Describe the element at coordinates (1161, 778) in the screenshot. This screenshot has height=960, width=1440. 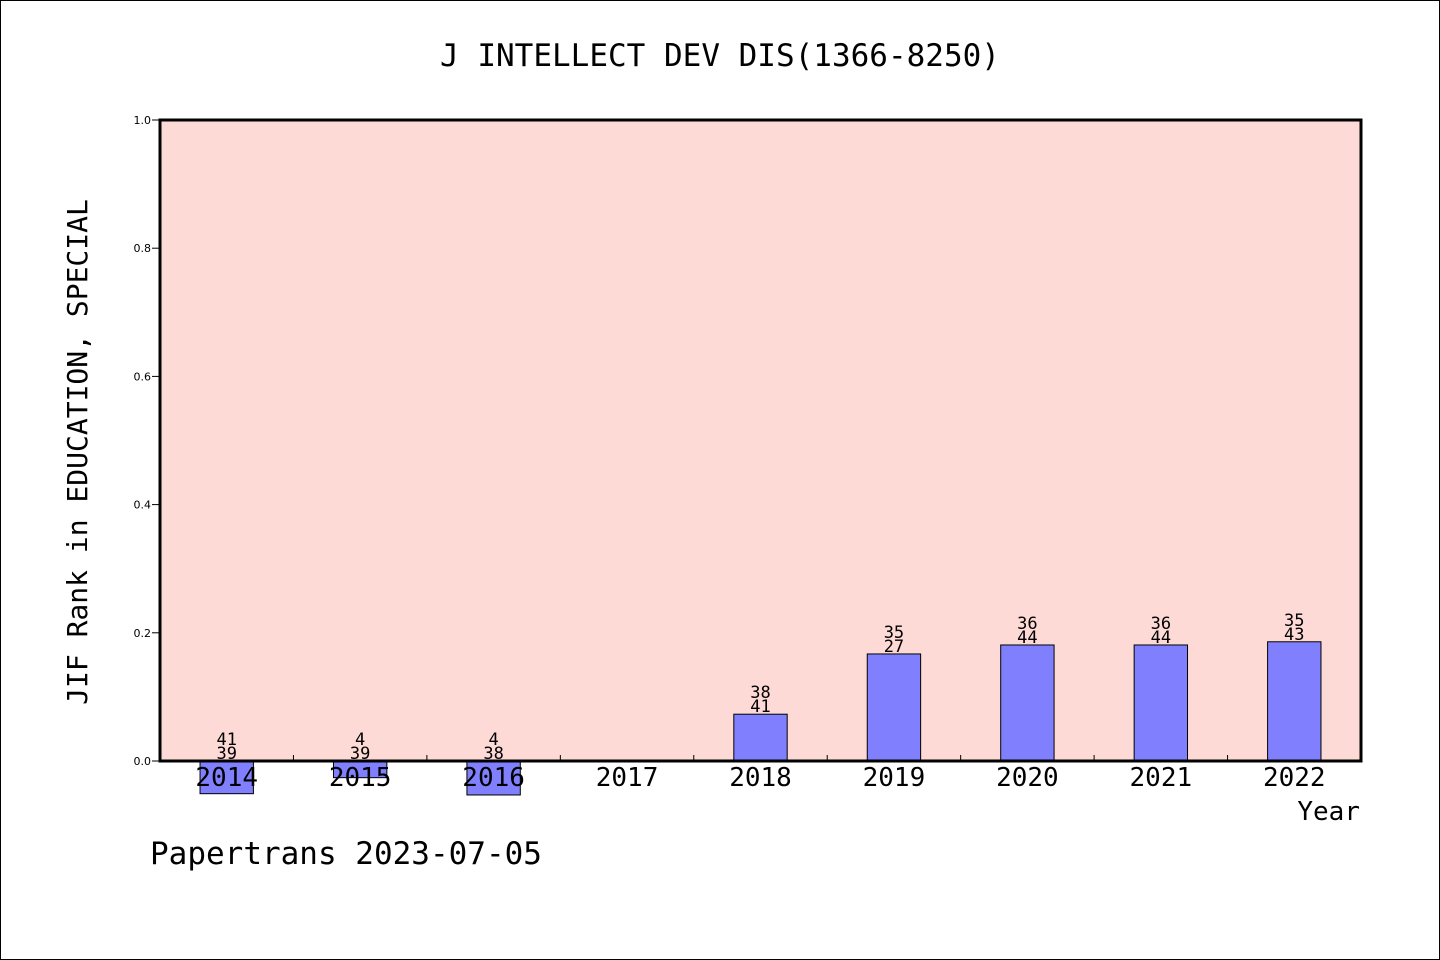
I see `x-tick-label: 2021` at that location.